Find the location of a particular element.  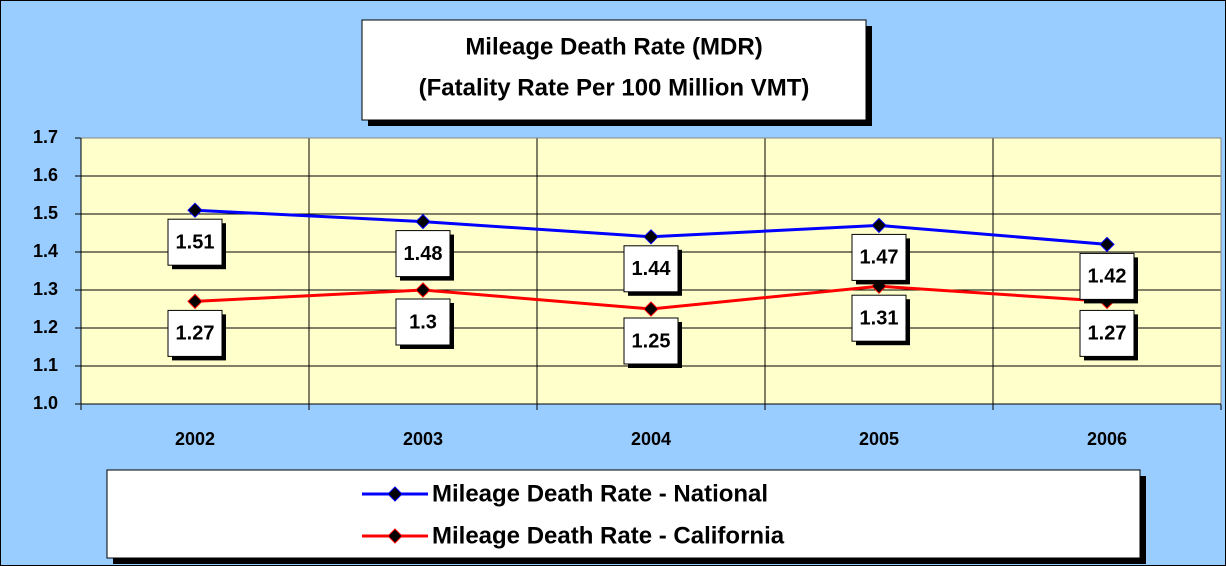

data-label: 1.48 is located at coordinates (423, 254).